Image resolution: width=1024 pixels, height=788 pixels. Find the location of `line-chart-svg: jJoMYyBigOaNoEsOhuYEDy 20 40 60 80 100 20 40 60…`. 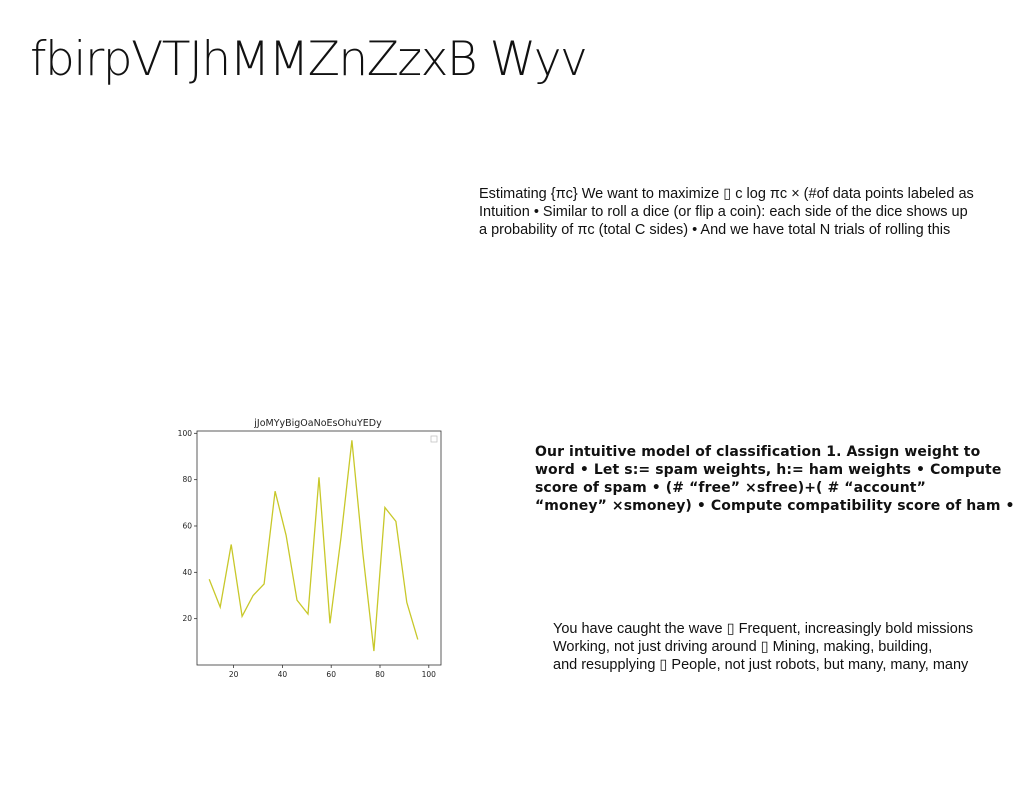

line-chart-svg: jJoMYyBigOaNoEsOhuYEDy 20 40 60 80 100 20 40 60… is located at coordinates (310, 548).